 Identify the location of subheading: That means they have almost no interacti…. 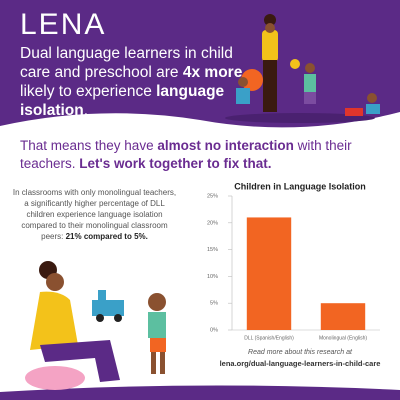
(205, 155).